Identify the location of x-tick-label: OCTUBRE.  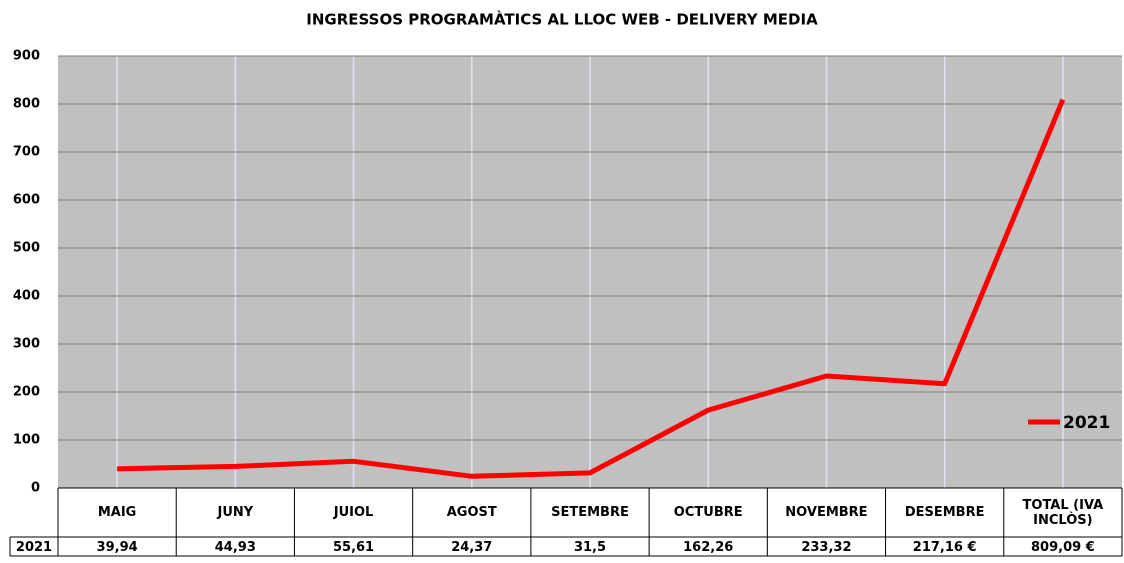
(708, 512).